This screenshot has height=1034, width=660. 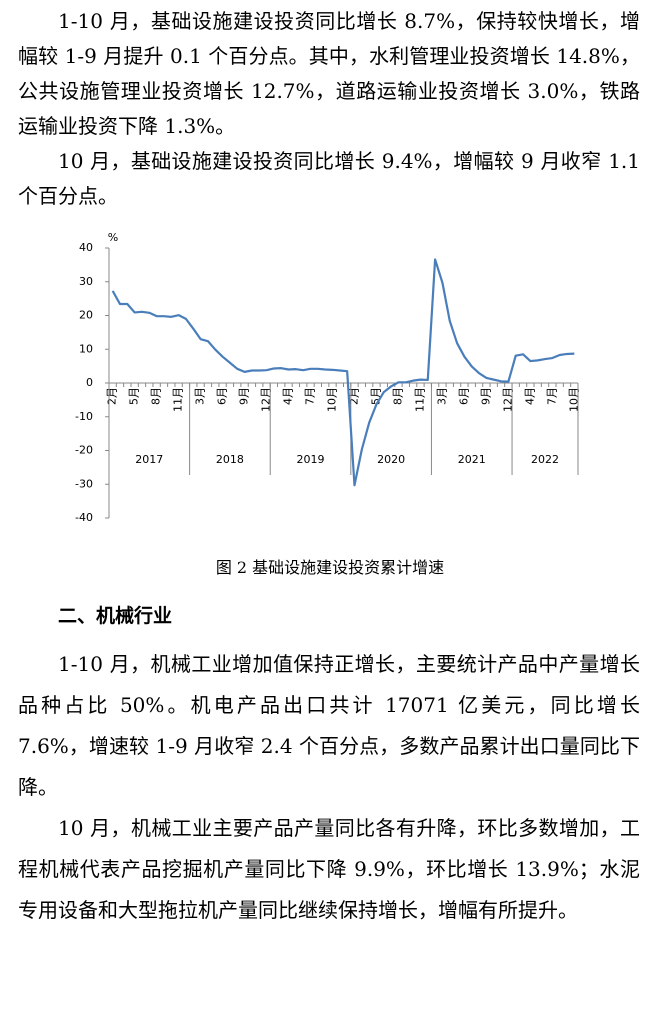 I want to click on y-tick-label: 10, so click(x=86, y=348).